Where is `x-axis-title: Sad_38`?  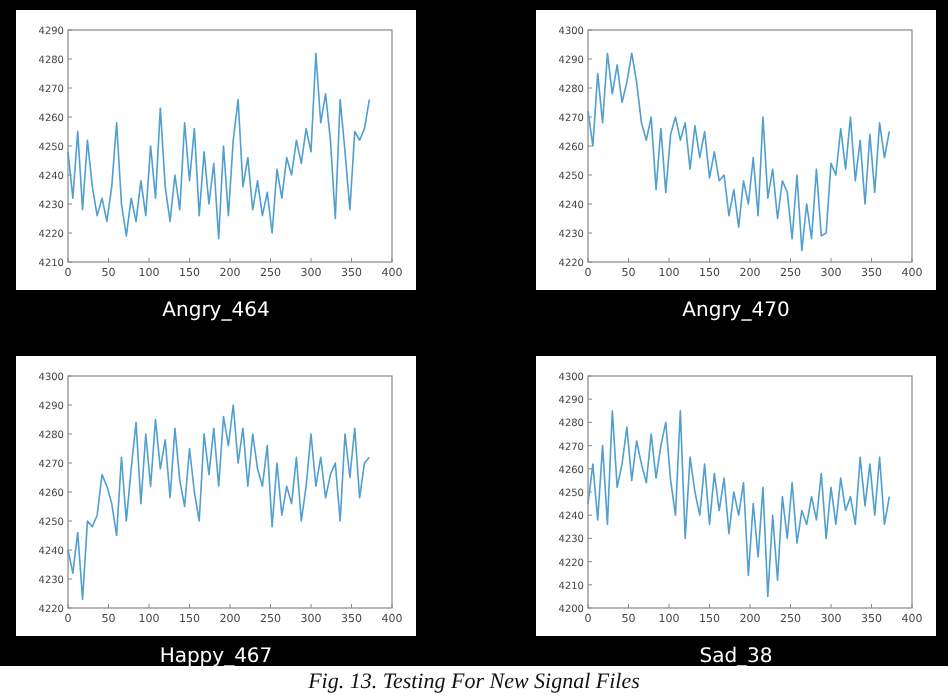
x-axis-title: Sad_38 is located at coordinates (736, 657).